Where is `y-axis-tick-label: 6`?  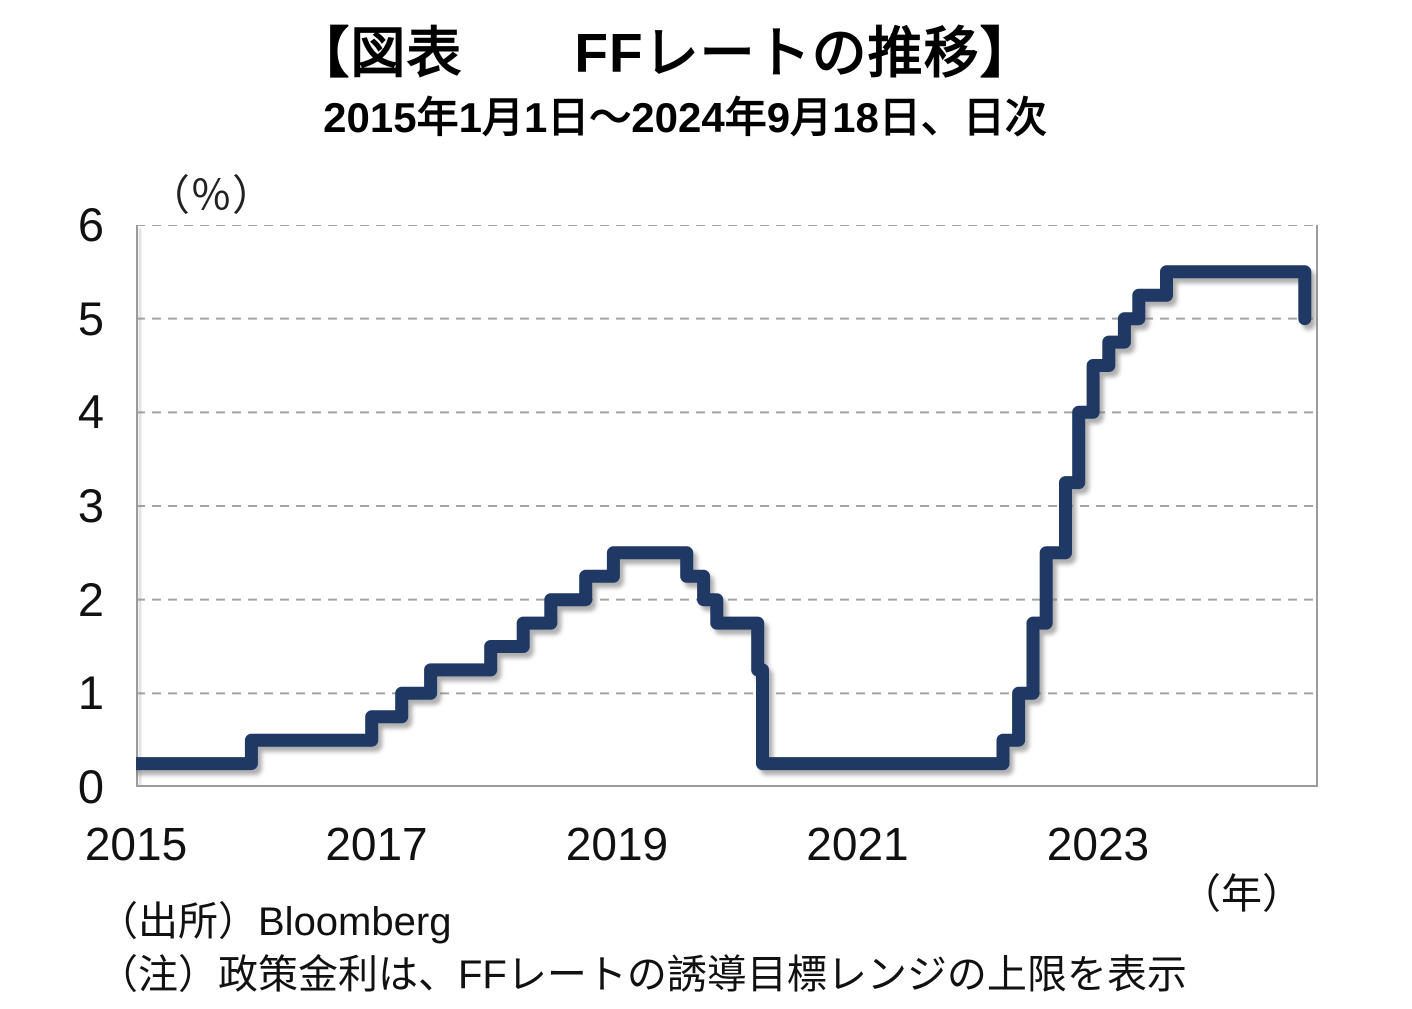 y-axis-tick-label: 6 is located at coordinates (90, 224).